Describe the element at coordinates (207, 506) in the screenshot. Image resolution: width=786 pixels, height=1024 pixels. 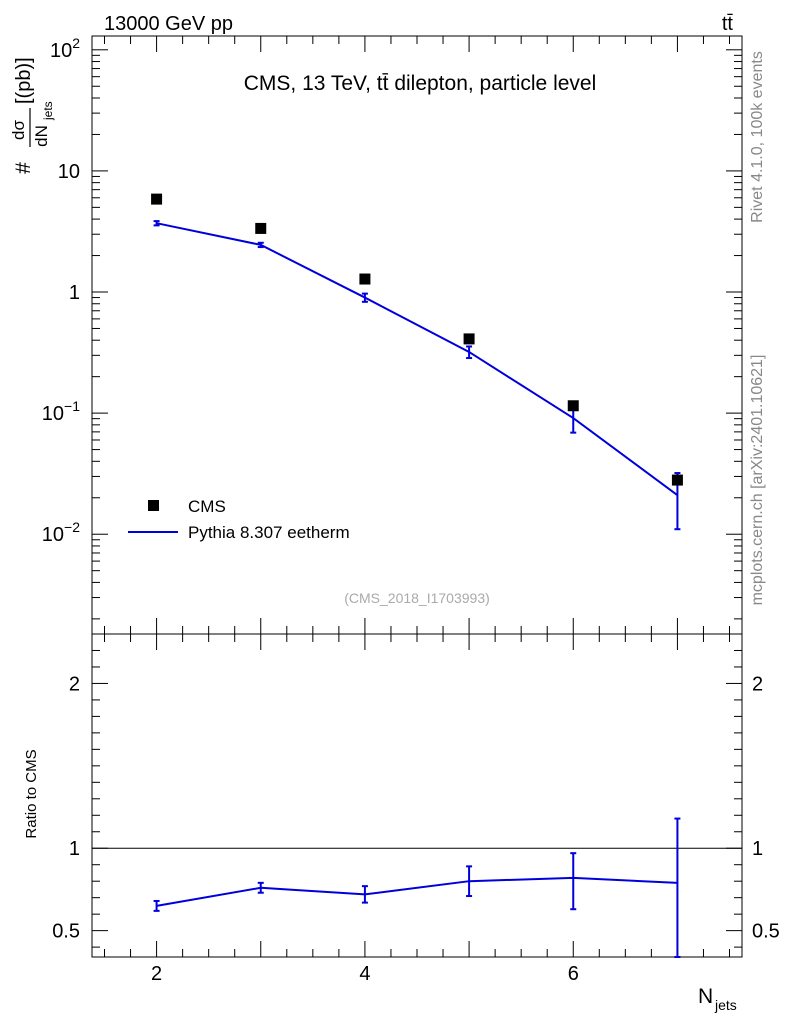
I see `legend-label-cms: CMS` at that location.